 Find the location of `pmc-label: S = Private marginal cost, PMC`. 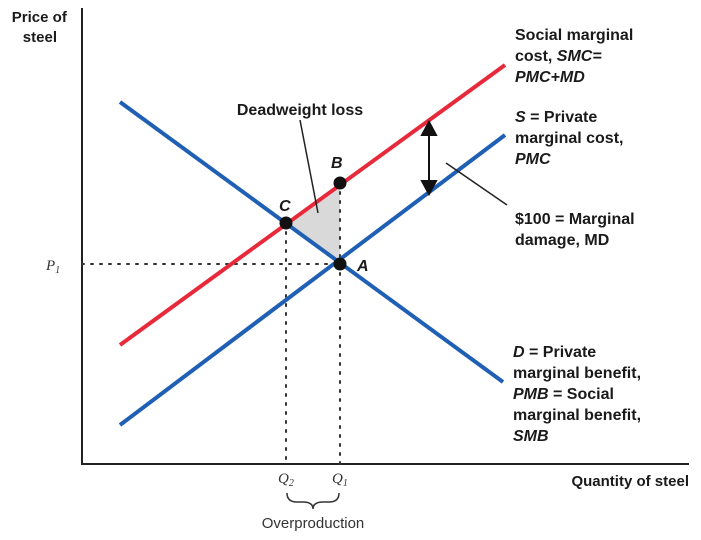

pmc-label: S = Private marginal cost, PMC is located at coordinates (571, 138).